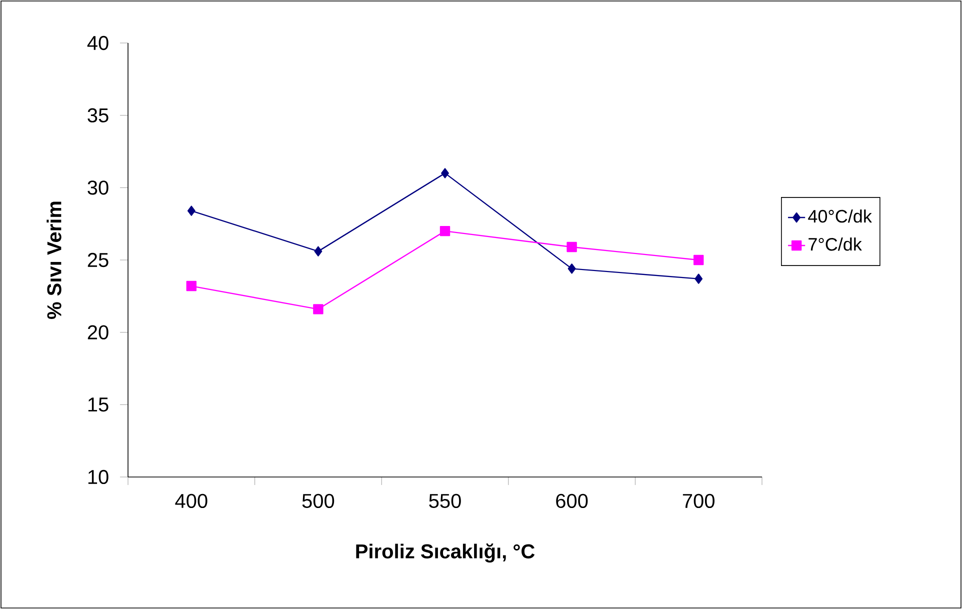 This screenshot has height=612, width=963. Describe the element at coordinates (97, 43) in the screenshot. I see `y-tick-label: 40` at that location.